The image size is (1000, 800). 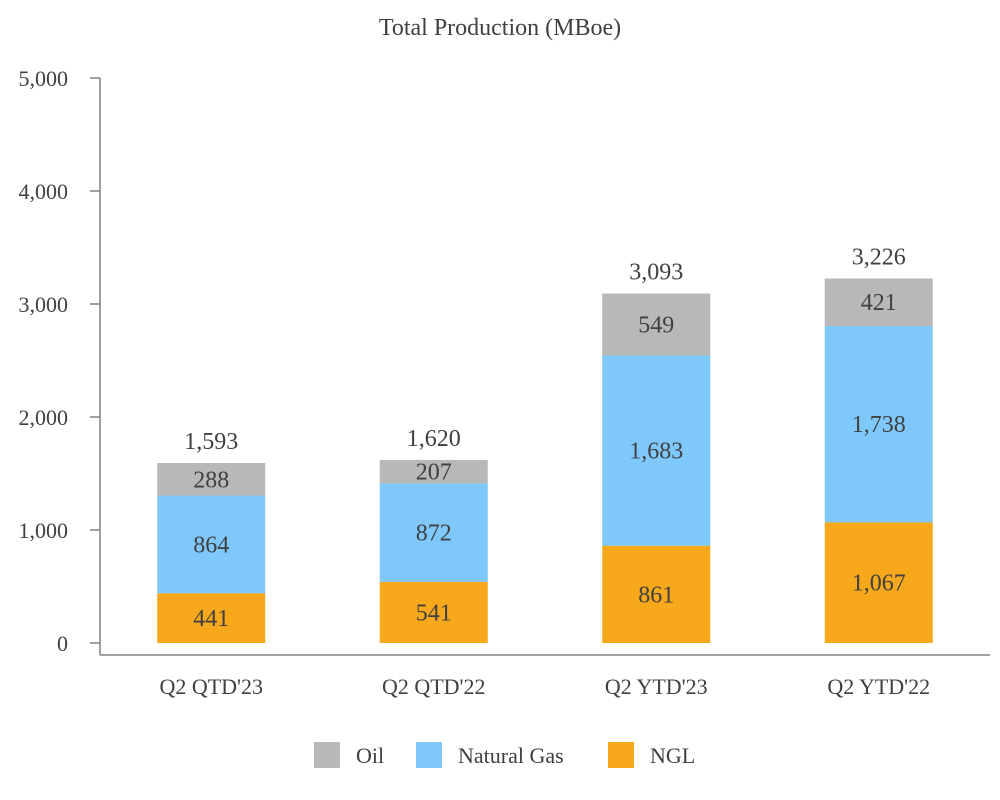 What do you see at coordinates (434, 439) in the screenshot?
I see `total-label: 1,620` at bounding box center [434, 439].